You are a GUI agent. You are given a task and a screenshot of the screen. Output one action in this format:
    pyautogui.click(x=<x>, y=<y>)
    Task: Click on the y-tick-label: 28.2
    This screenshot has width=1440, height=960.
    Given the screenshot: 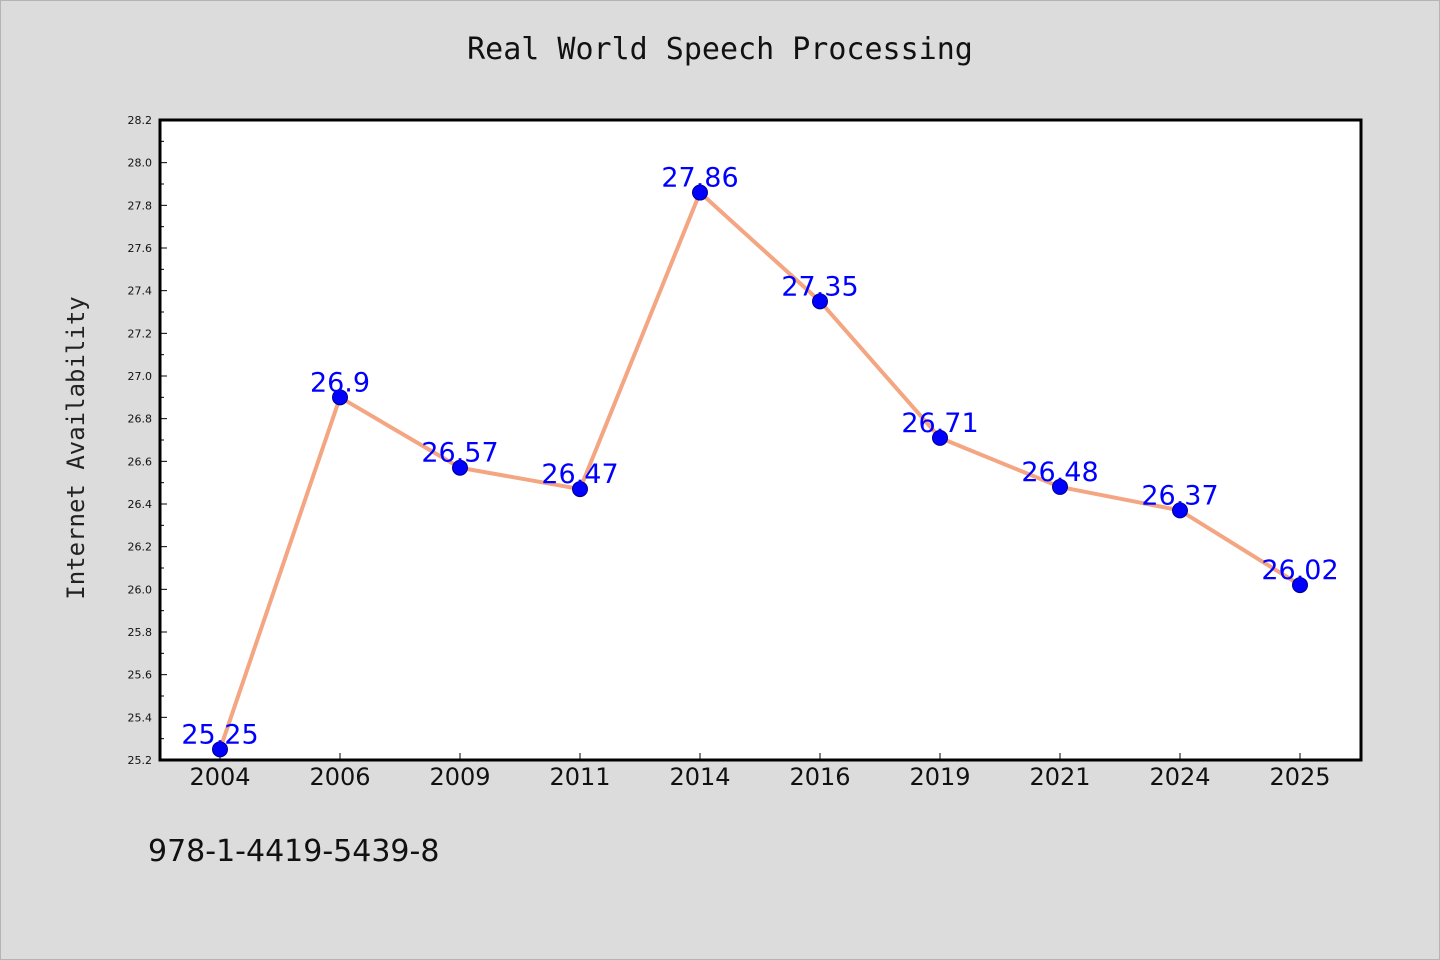 What is the action you would take?
    pyautogui.click(x=140, y=120)
    